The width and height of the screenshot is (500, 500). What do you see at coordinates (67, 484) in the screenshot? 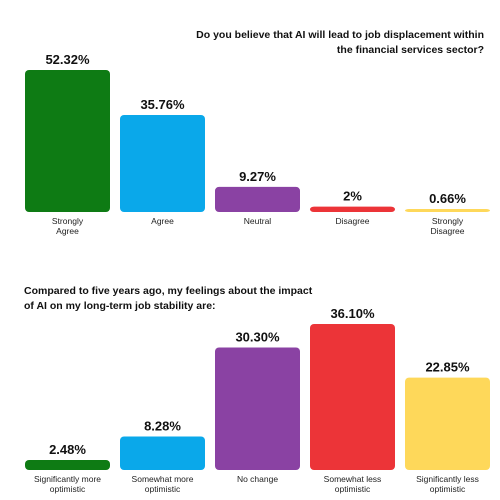
I see `category-label-1: Significantly more optimistic` at bounding box center [67, 484].